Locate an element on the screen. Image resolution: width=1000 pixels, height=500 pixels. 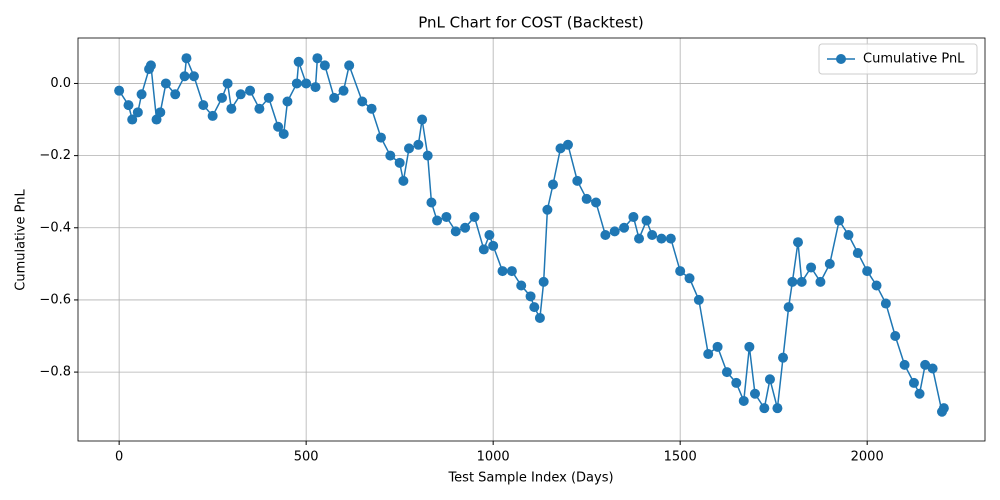
y-tick-label: −0.2 is located at coordinates (55, 155).